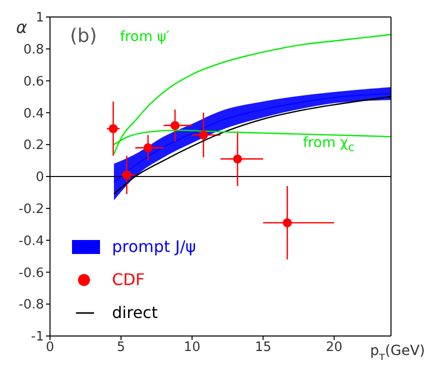 The height and width of the screenshot is (367, 436). Describe the element at coordinates (145, 37) in the screenshot. I see `annotation: from ψ′` at that location.